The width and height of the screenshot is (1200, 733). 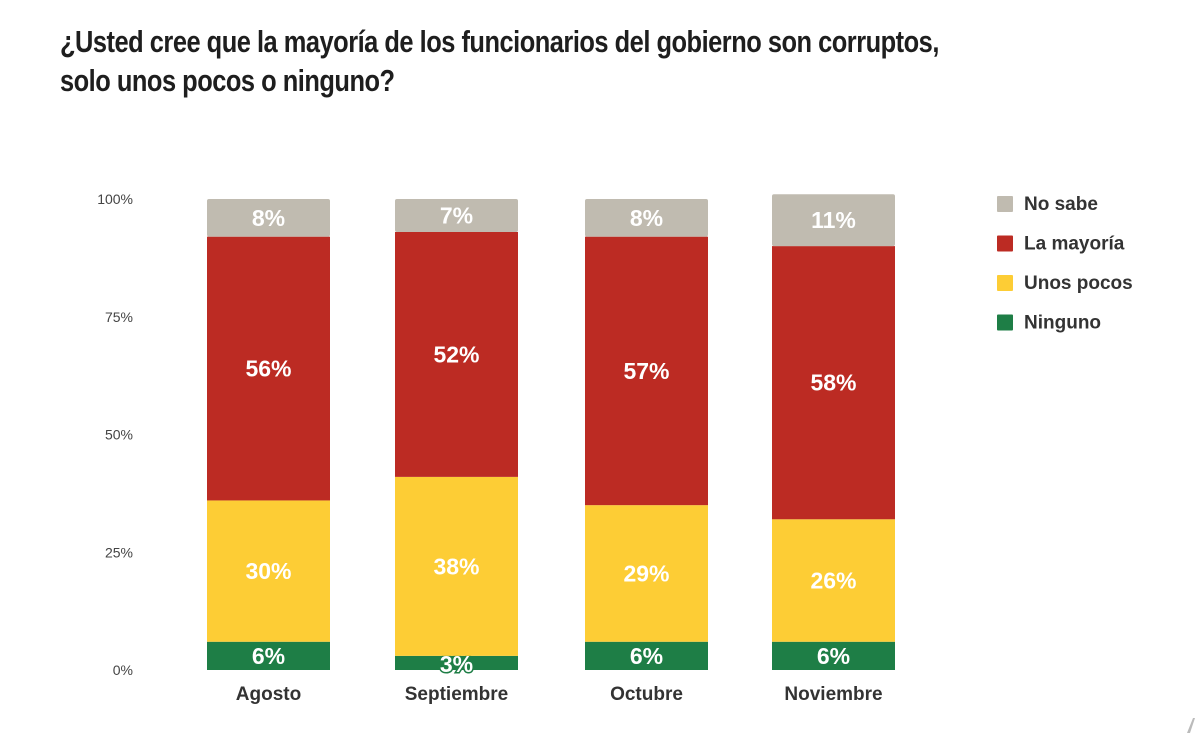 I want to click on legend-item-unos-pocos: Unos pocos, so click(x=1065, y=283).